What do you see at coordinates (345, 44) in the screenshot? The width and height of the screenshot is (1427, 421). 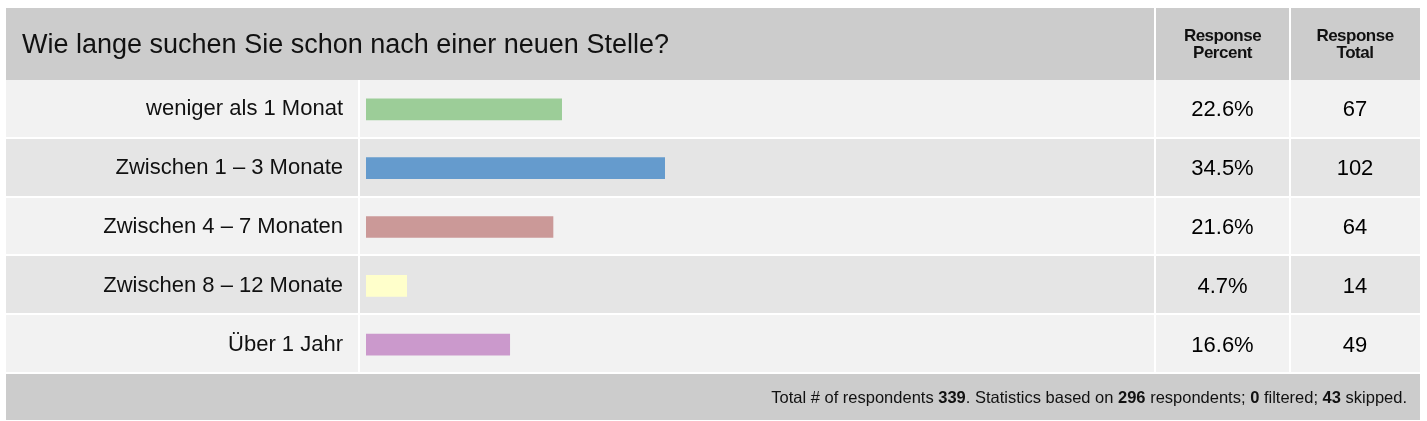 I see `chart-title: Wie lange suchen Sie schon nach einer neuen Stelle?` at bounding box center [345, 44].